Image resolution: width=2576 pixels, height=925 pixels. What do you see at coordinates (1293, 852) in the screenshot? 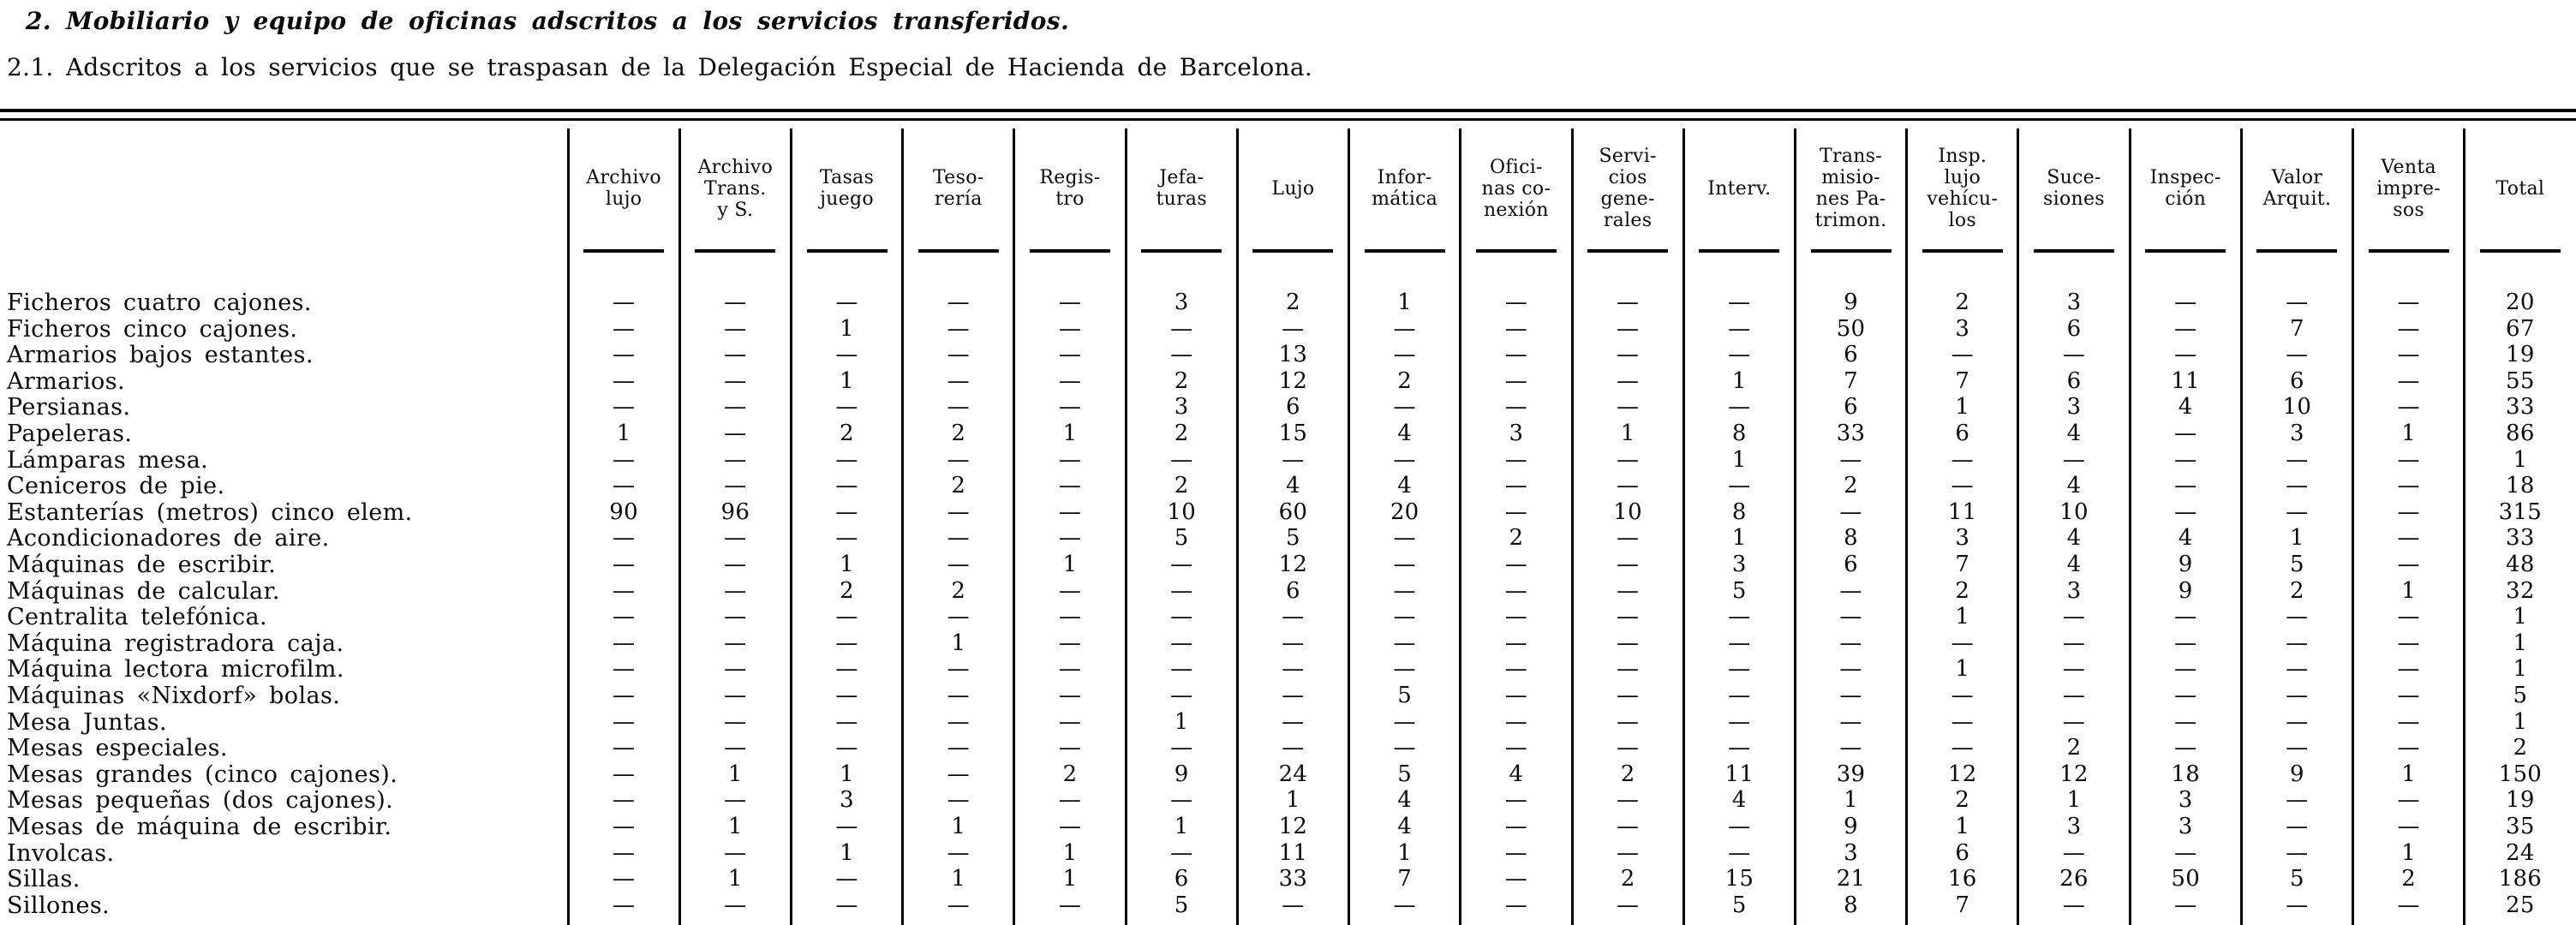
I see `table-cell-lujo: 11` at bounding box center [1293, 852].